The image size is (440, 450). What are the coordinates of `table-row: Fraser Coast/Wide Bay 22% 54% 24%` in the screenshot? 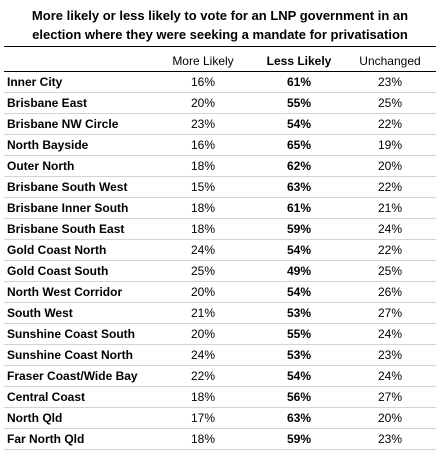 It's located at (220, 376).